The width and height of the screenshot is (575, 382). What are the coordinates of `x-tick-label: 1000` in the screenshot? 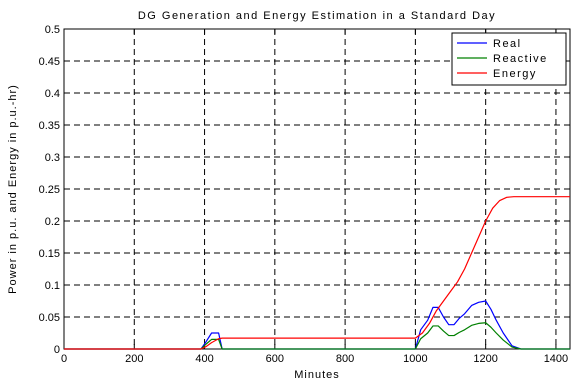 It's located at (415, 359).